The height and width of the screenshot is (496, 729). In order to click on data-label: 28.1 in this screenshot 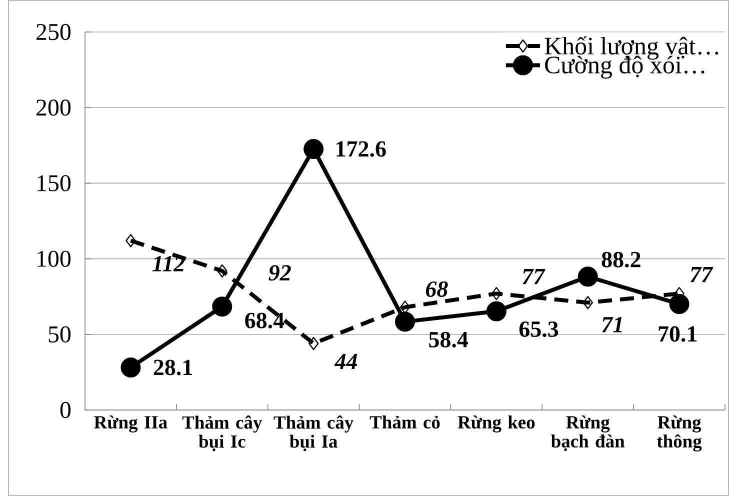, I will do `click(173, 368)`.